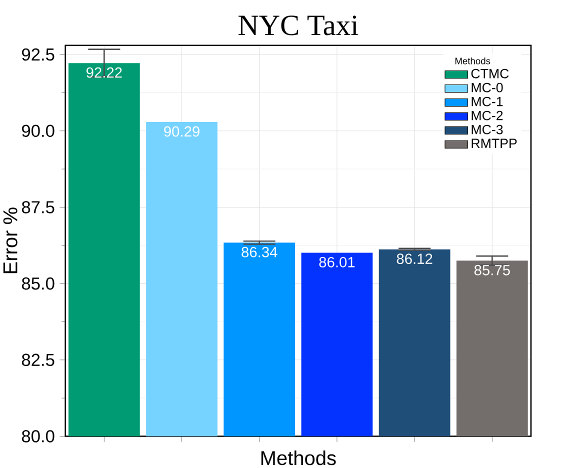 This screenshot has height=468, width=579. Describe the element at coordinates (487, 129) in the screenshot. I see `legend-label: MC-3` at that location.